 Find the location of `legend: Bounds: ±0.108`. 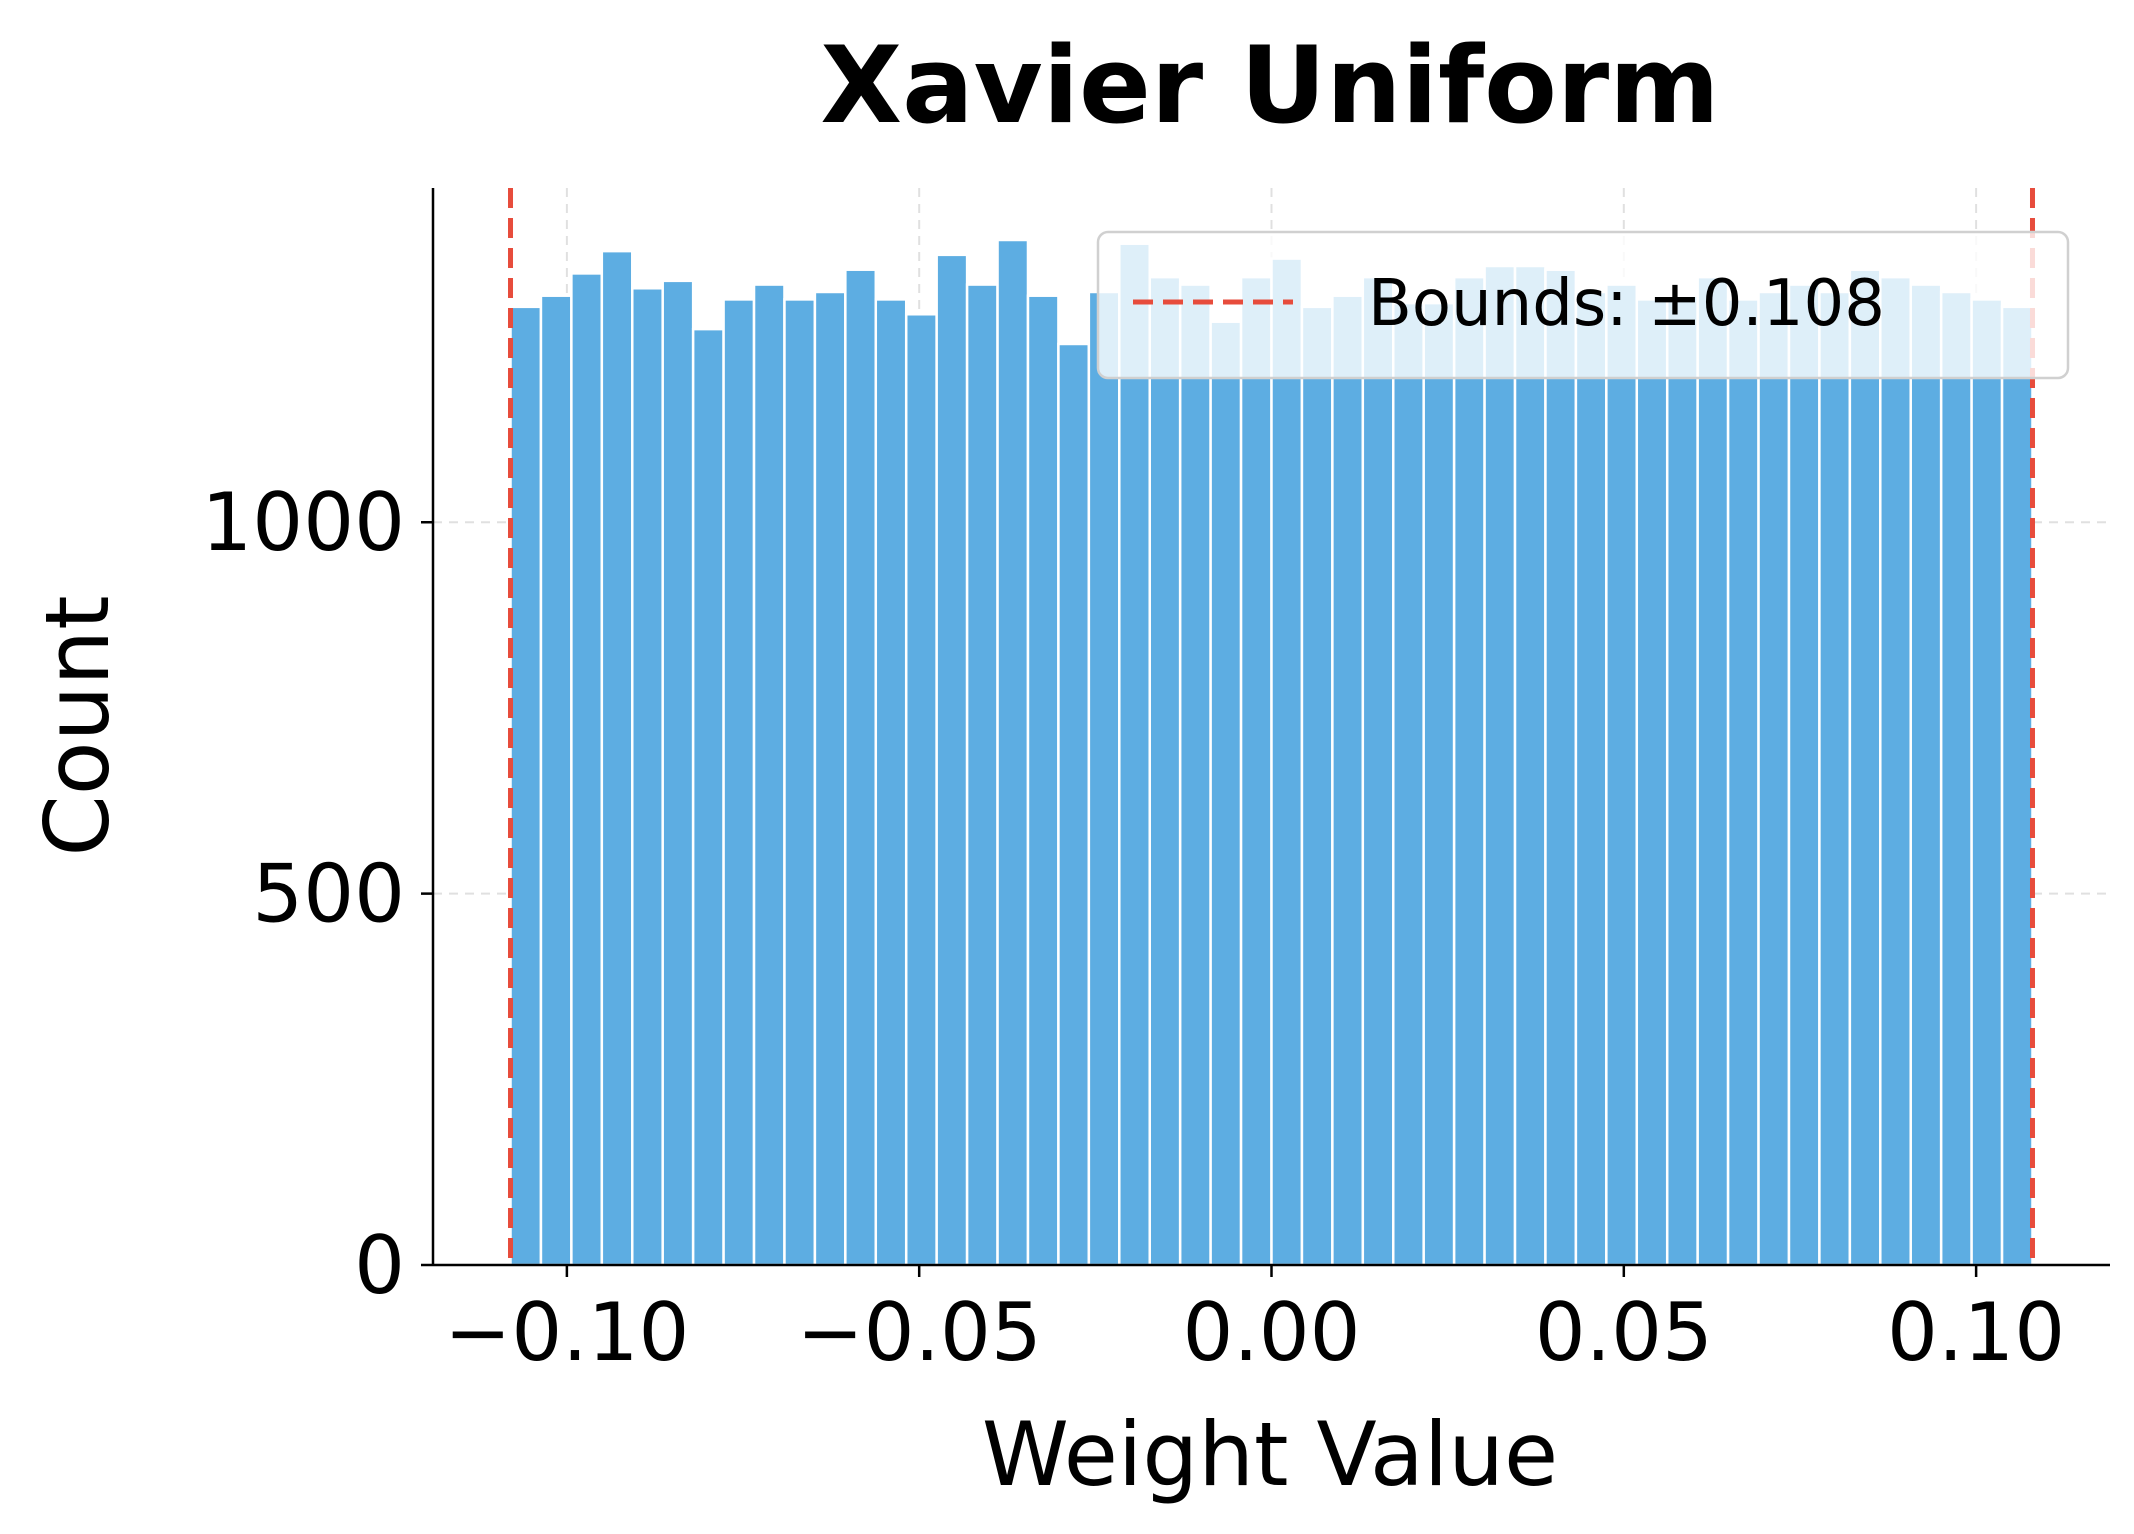

legend: Bounds: ±0.108 is located at coordinates (1583, 305).